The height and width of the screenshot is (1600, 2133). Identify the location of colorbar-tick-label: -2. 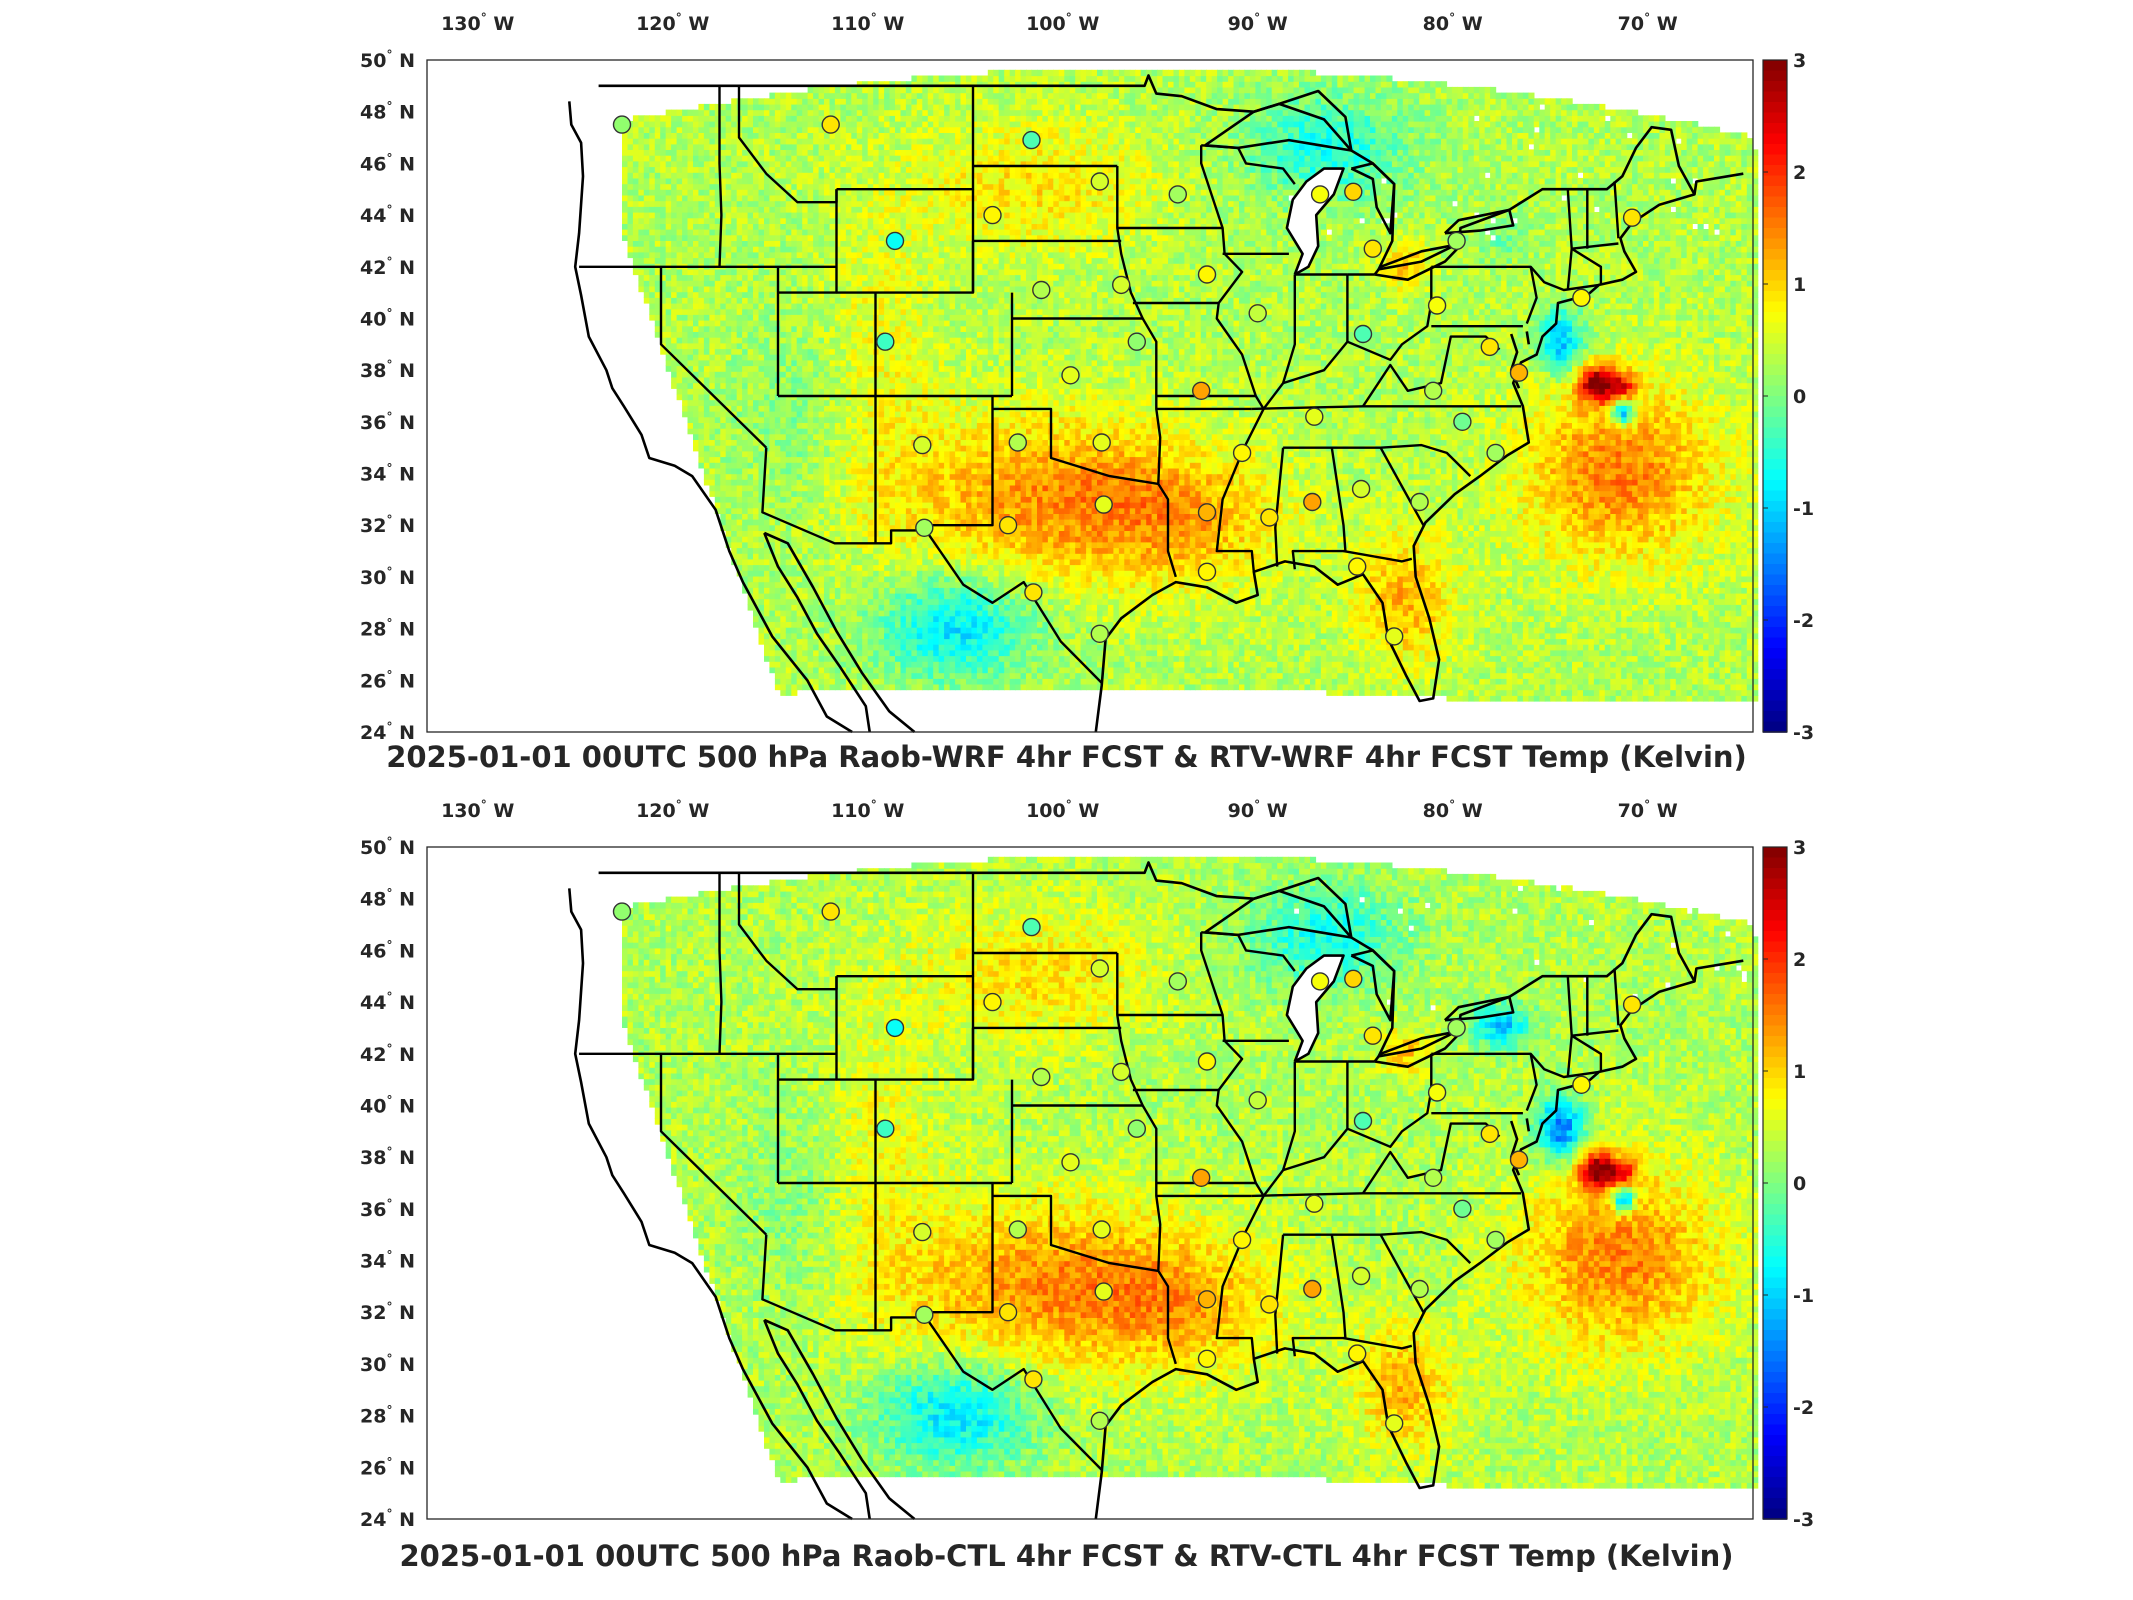
(1803, 1408).